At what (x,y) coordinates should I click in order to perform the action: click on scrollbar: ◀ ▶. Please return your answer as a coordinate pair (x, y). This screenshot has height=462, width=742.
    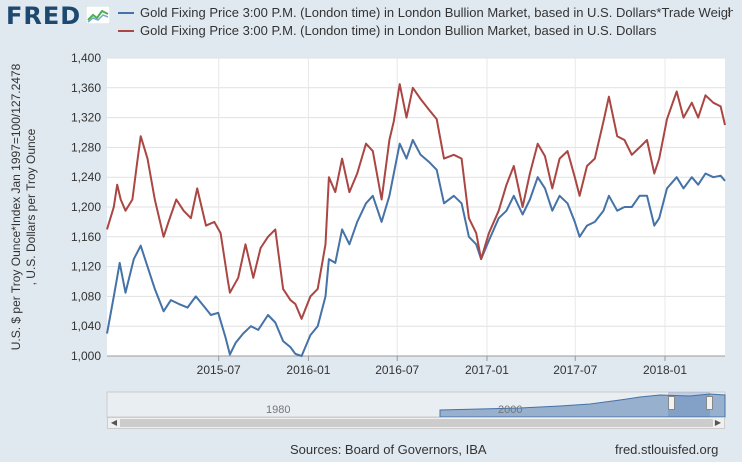
    Looking at the image, I should click on (416, 423).